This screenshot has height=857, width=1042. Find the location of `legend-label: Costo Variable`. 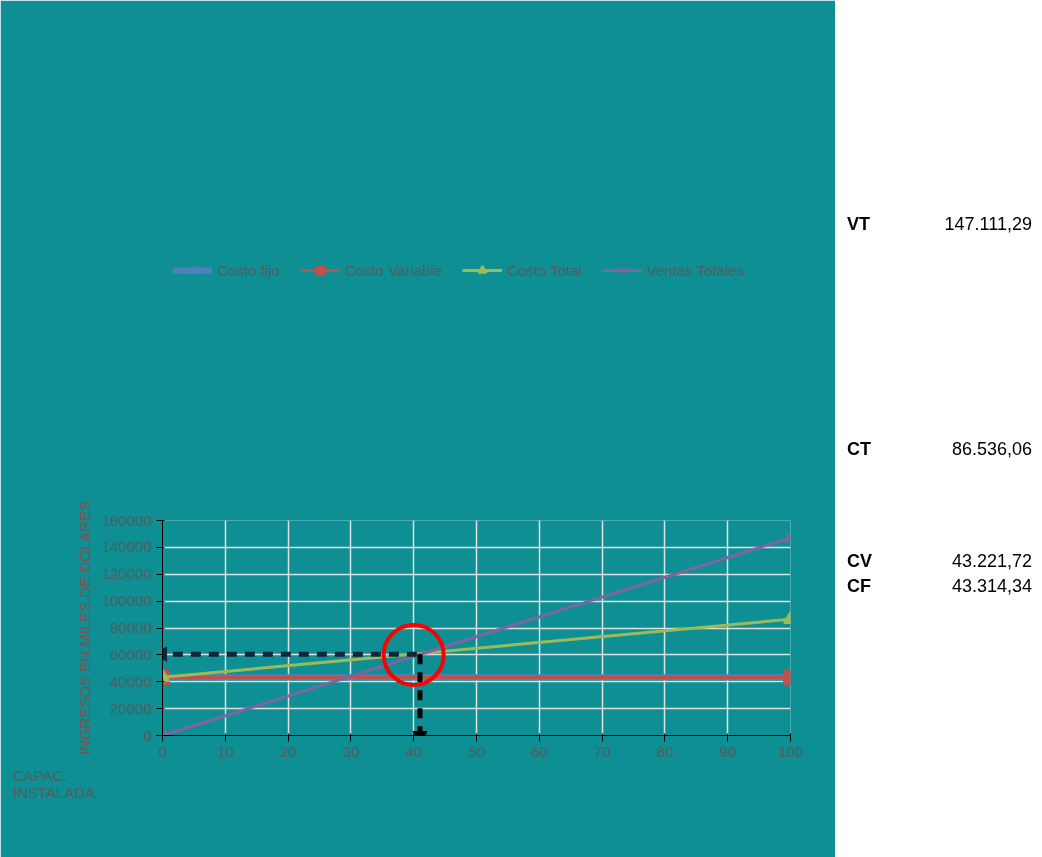

legend-label: Costo Variable is located at coordinates (393, 270).